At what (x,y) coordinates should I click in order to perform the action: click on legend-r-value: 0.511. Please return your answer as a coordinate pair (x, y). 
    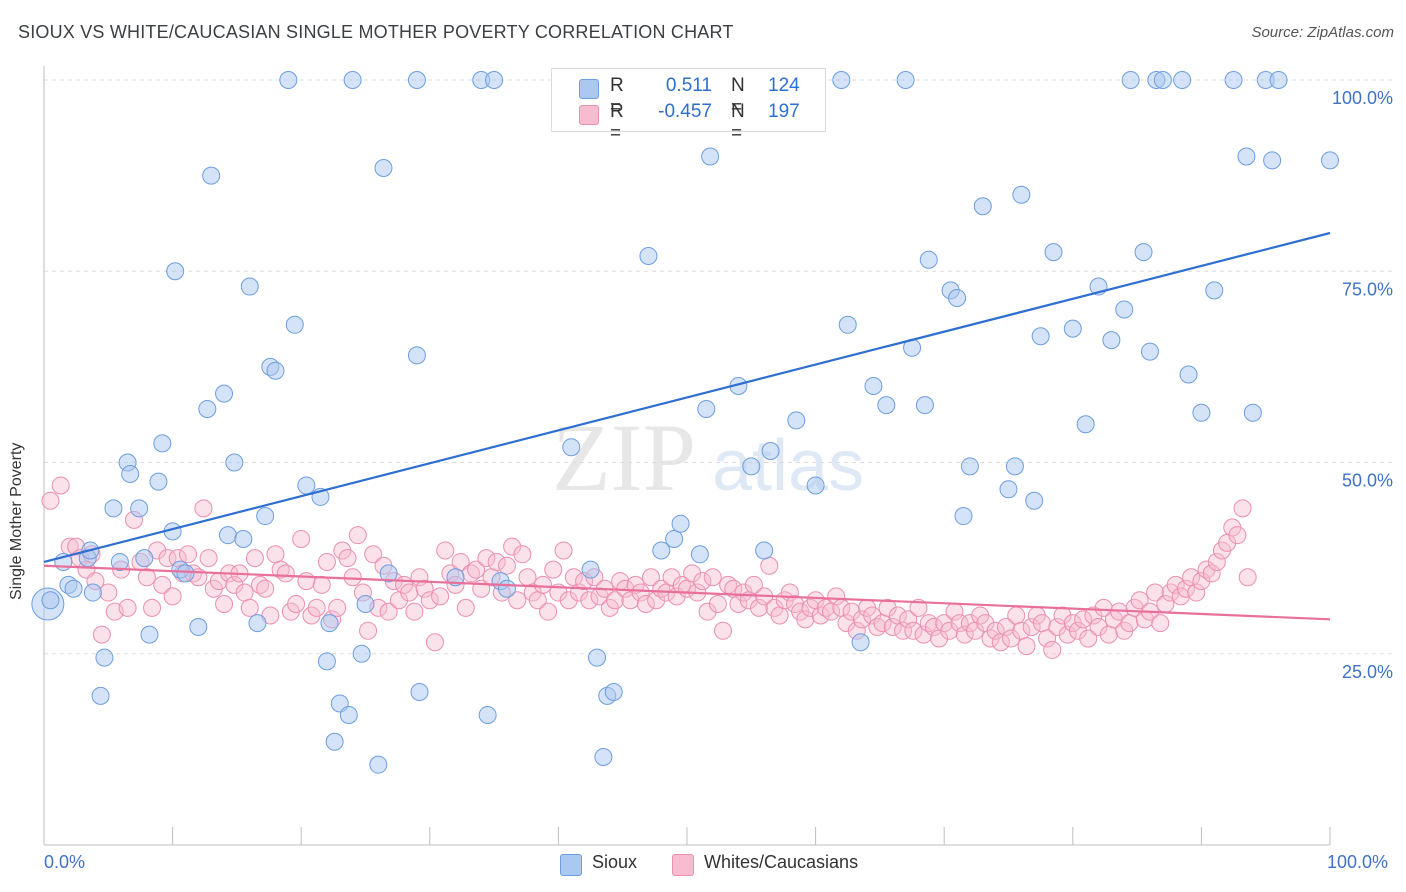
    Looking at the image, I should click on (688, 85).